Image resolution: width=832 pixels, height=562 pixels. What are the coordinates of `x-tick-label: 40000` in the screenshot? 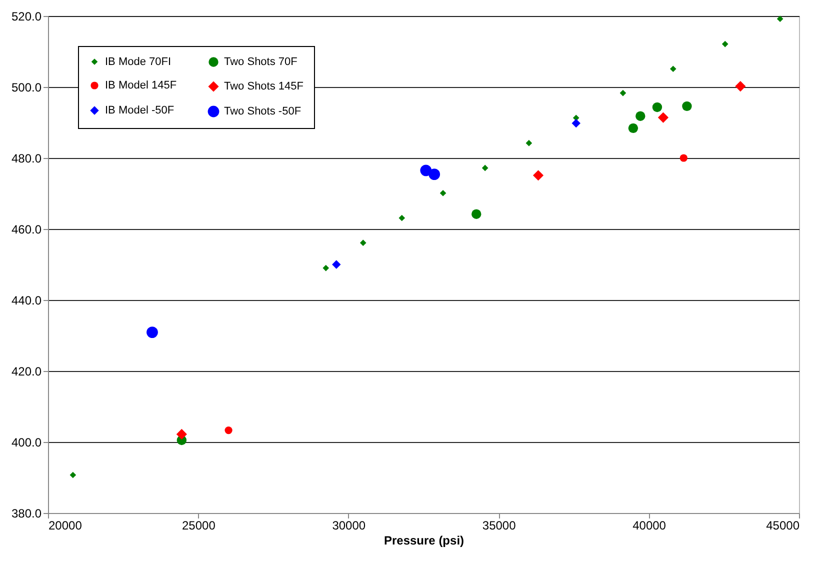 It's located at (649, 525).